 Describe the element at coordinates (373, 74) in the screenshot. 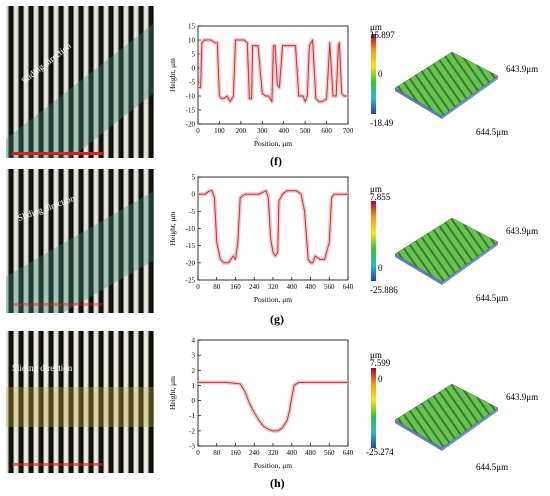

I see `colorbar-f` at that location.